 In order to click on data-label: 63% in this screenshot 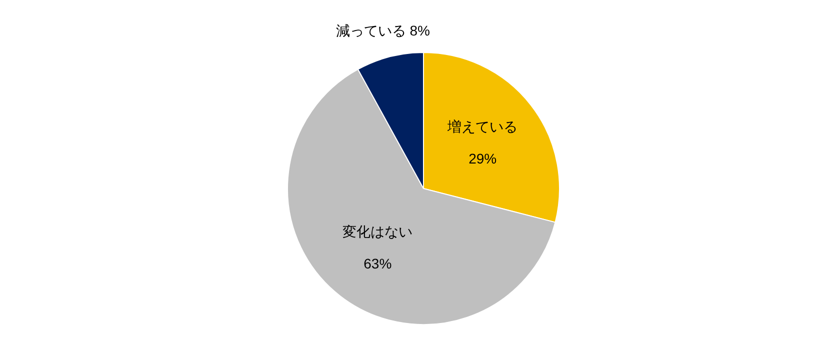, I will do `click(378, 264)`.